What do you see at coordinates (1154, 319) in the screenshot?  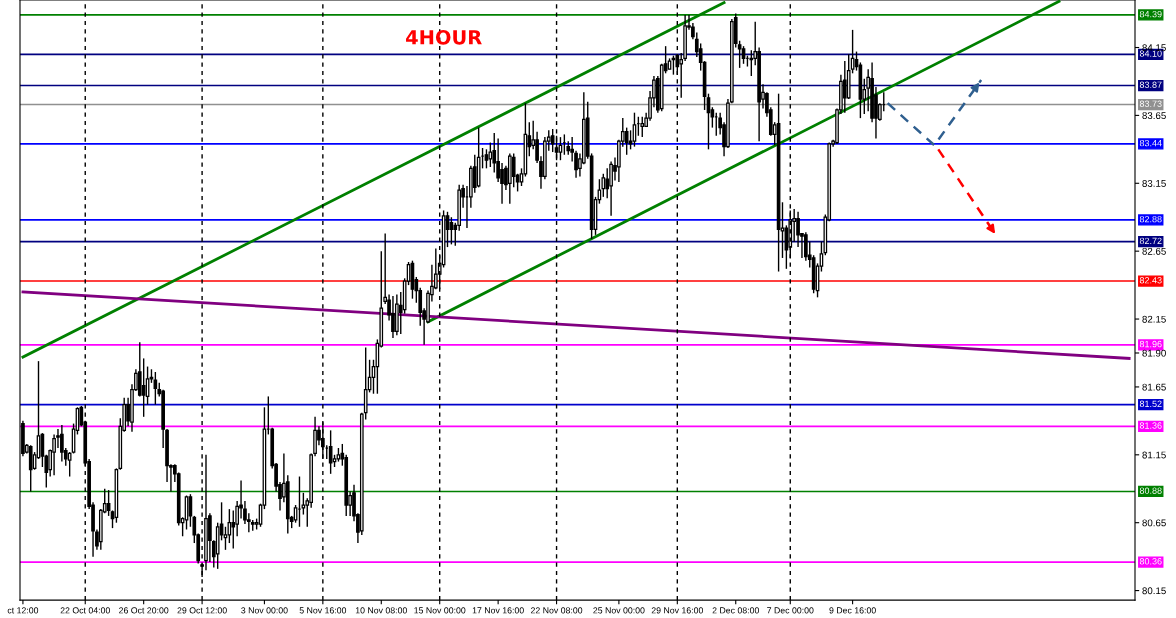 I see `y-tick-label: 82.15` at bounding box center [1154, 319].